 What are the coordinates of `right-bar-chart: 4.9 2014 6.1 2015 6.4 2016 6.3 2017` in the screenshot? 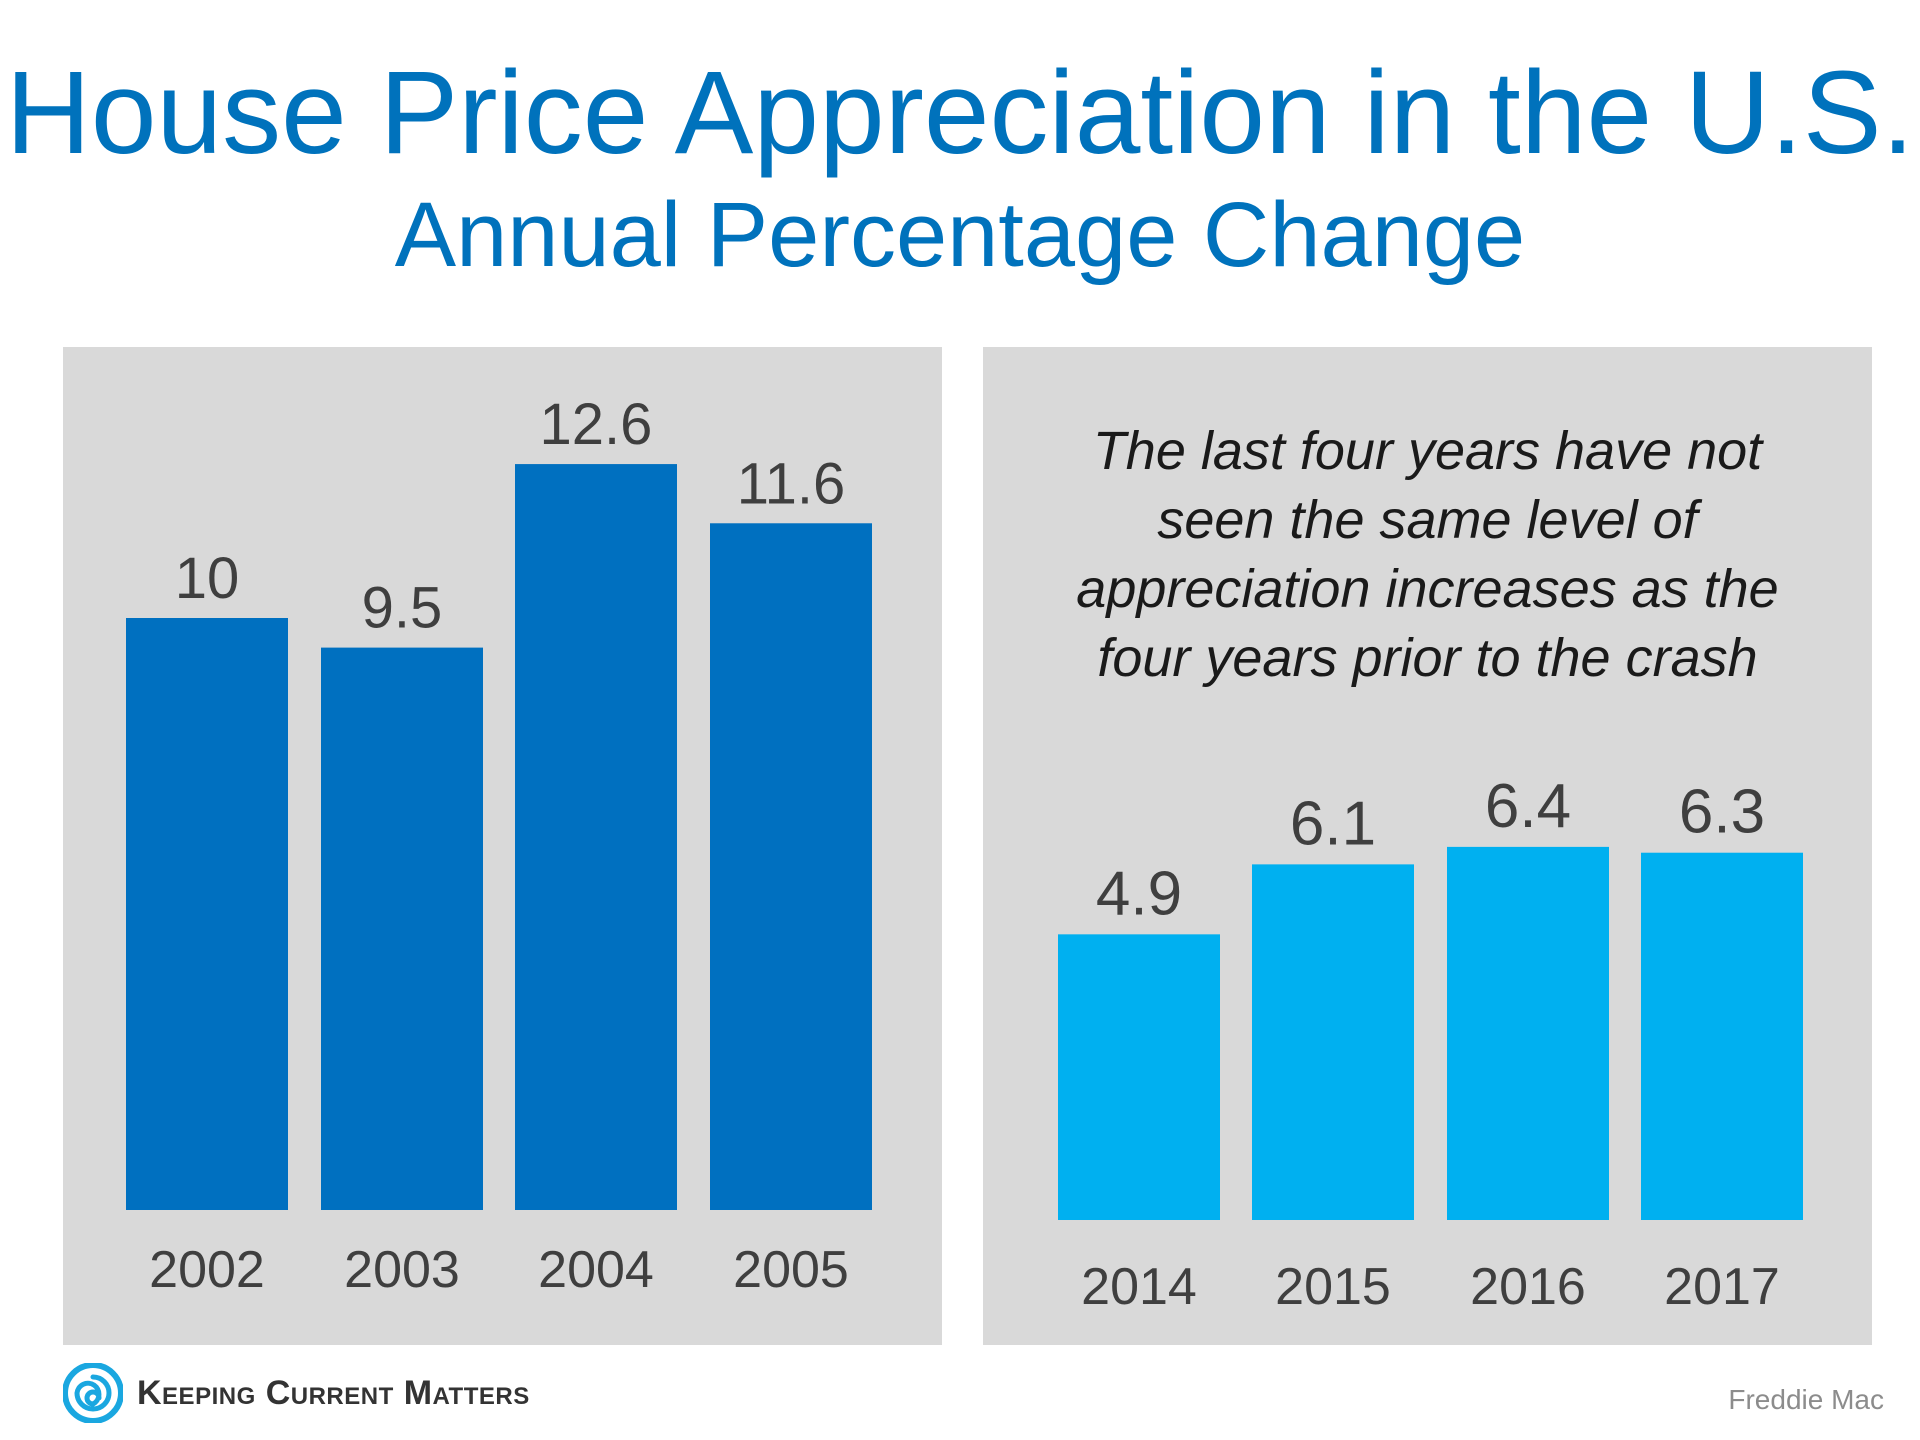 It's located at (1430, 1044).